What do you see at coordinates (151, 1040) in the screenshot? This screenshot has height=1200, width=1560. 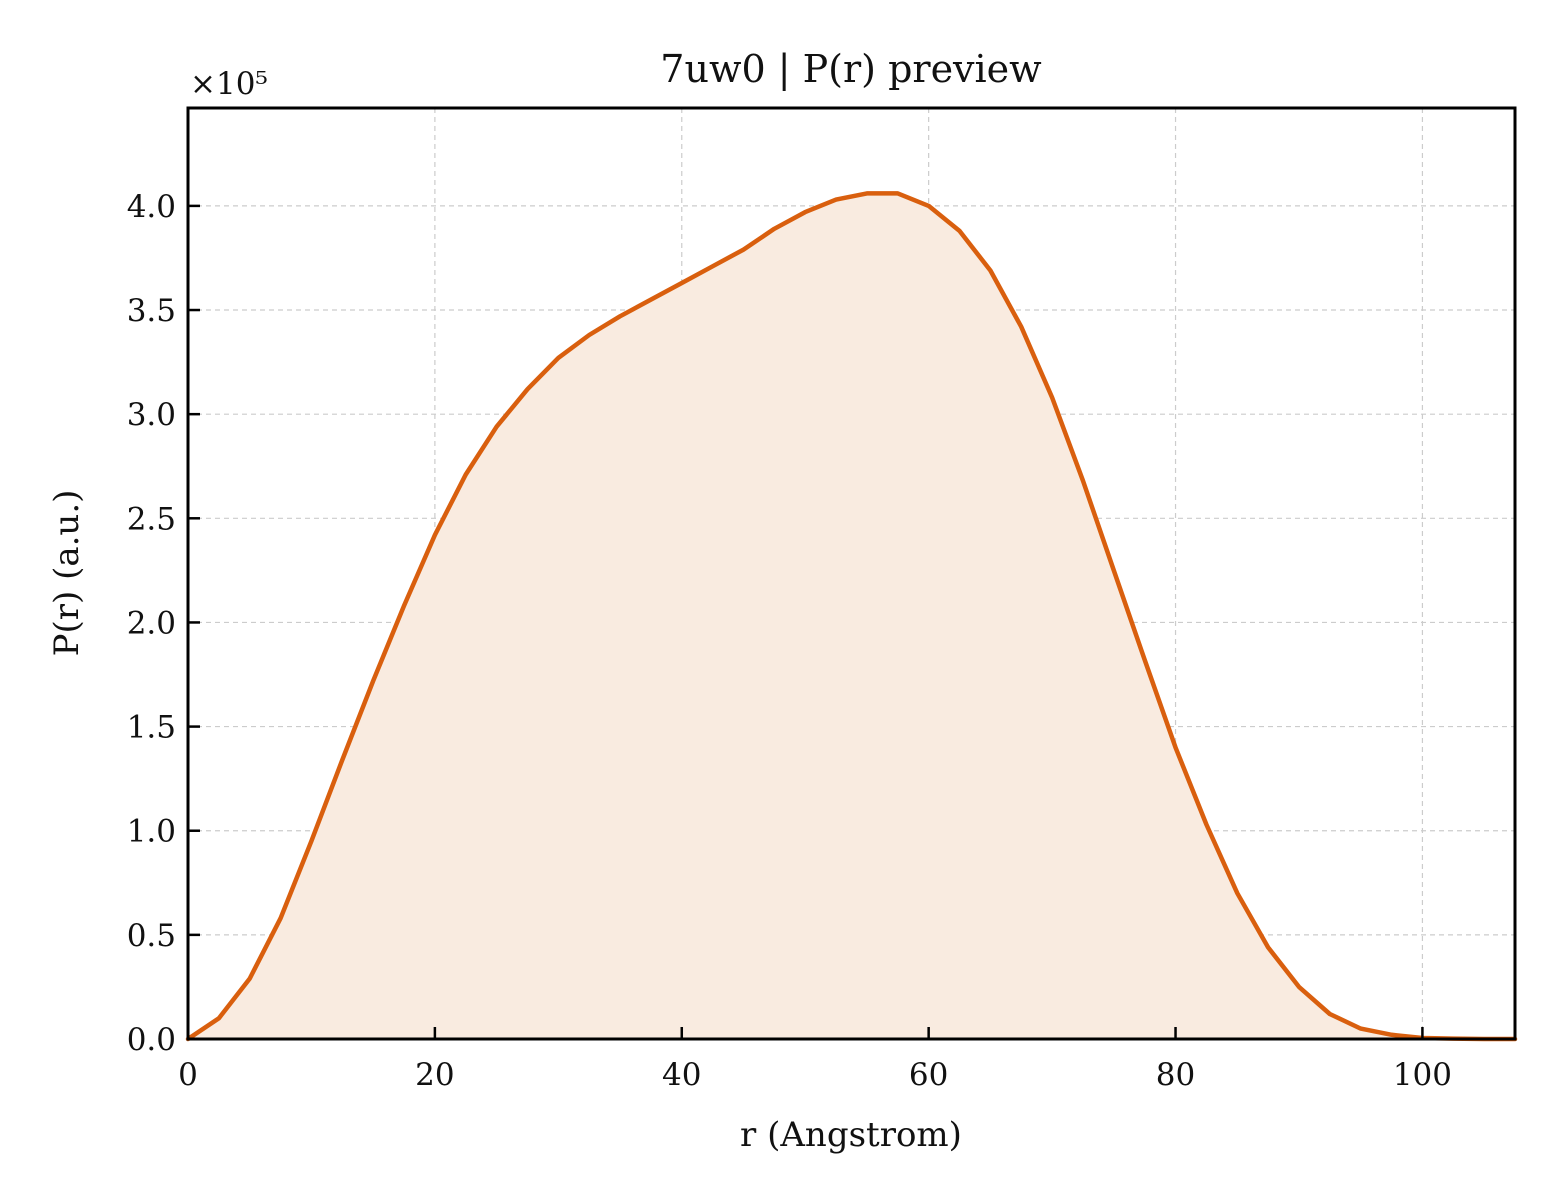 I see `y-tick-label: 0.0` at bounding box center [151, 1040].